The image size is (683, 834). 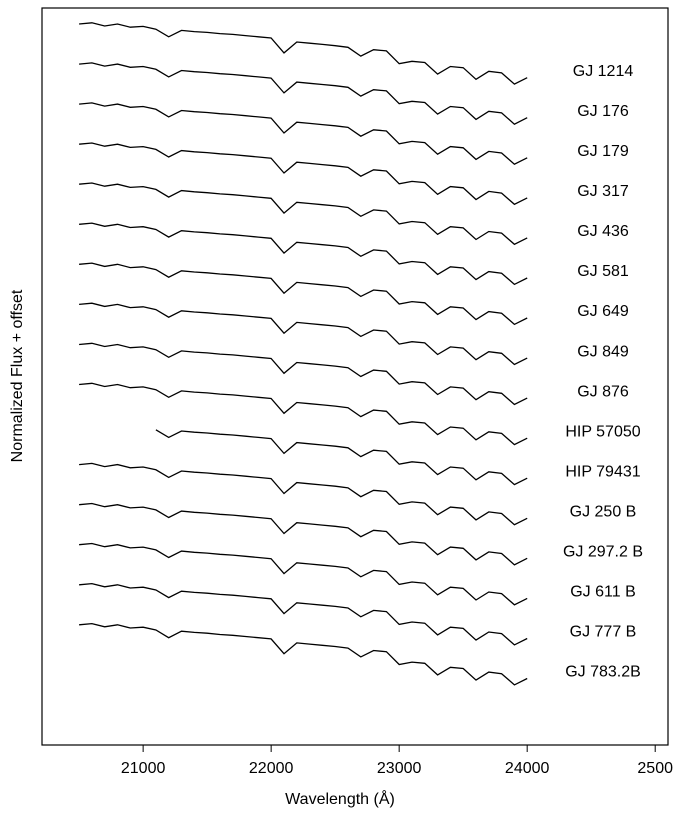 What do you see at coordinates (655, 768) in the screenshot?
I see `x-tick-label: 2500` at bounding box center [655, 768].